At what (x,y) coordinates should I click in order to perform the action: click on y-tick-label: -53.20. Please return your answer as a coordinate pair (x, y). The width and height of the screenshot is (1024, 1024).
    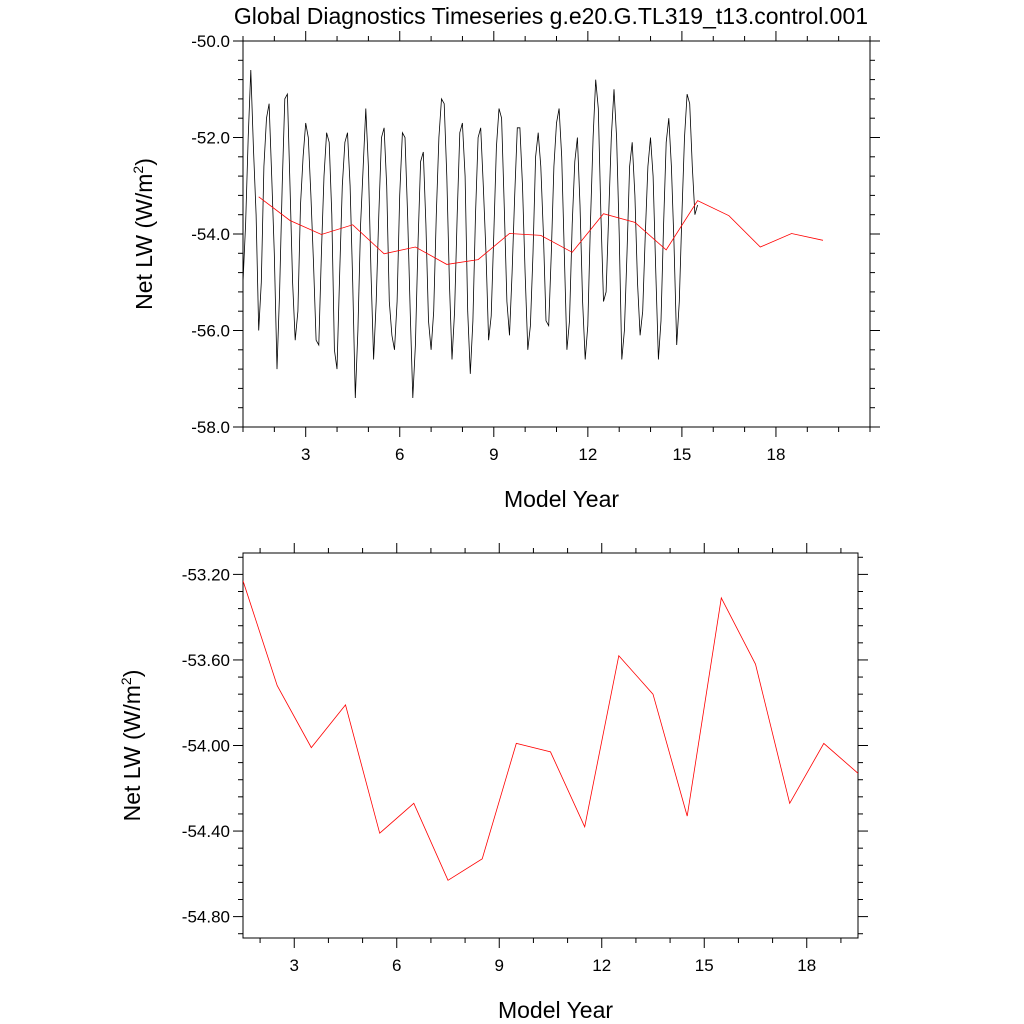
    Looking at the image, I should click on (206, 574).